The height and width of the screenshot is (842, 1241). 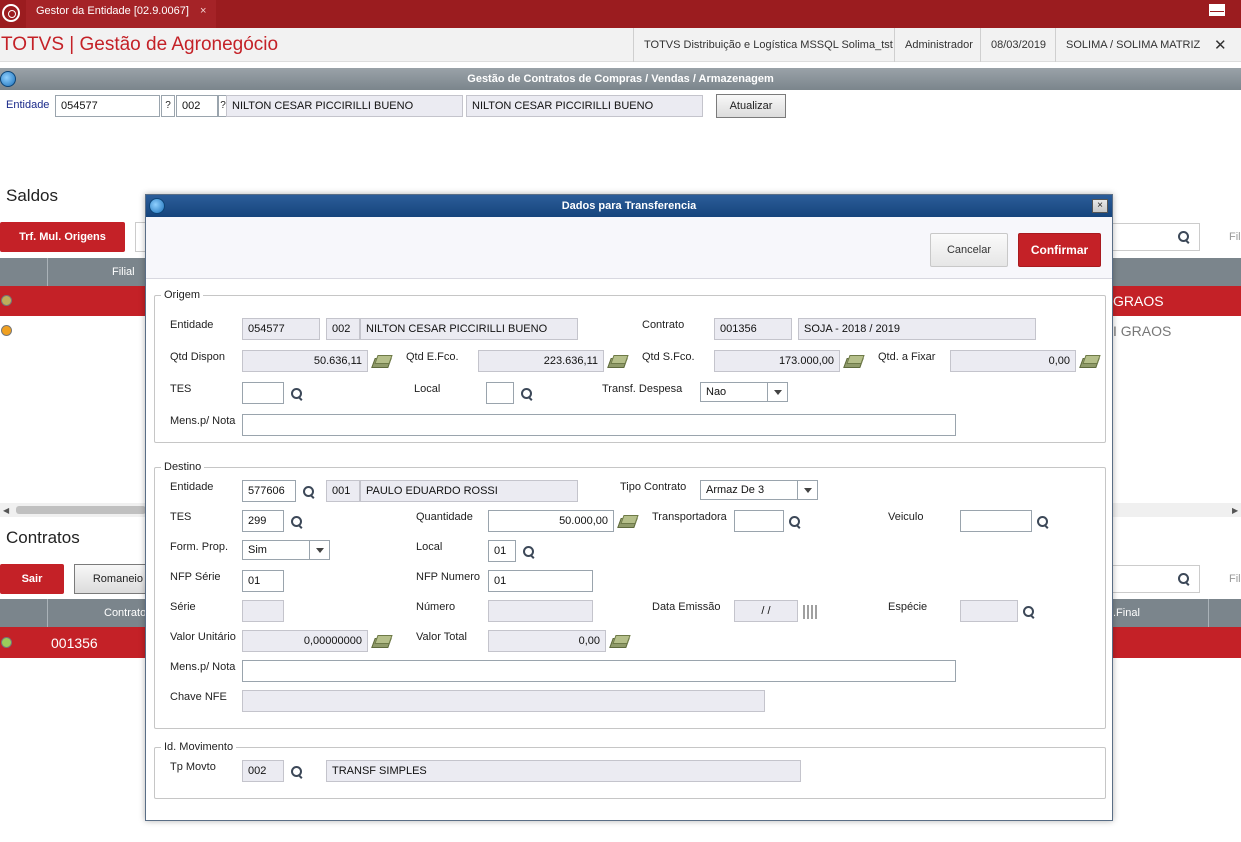 I want to click on destino-tes-field: 299, so click(x=263, y=521).